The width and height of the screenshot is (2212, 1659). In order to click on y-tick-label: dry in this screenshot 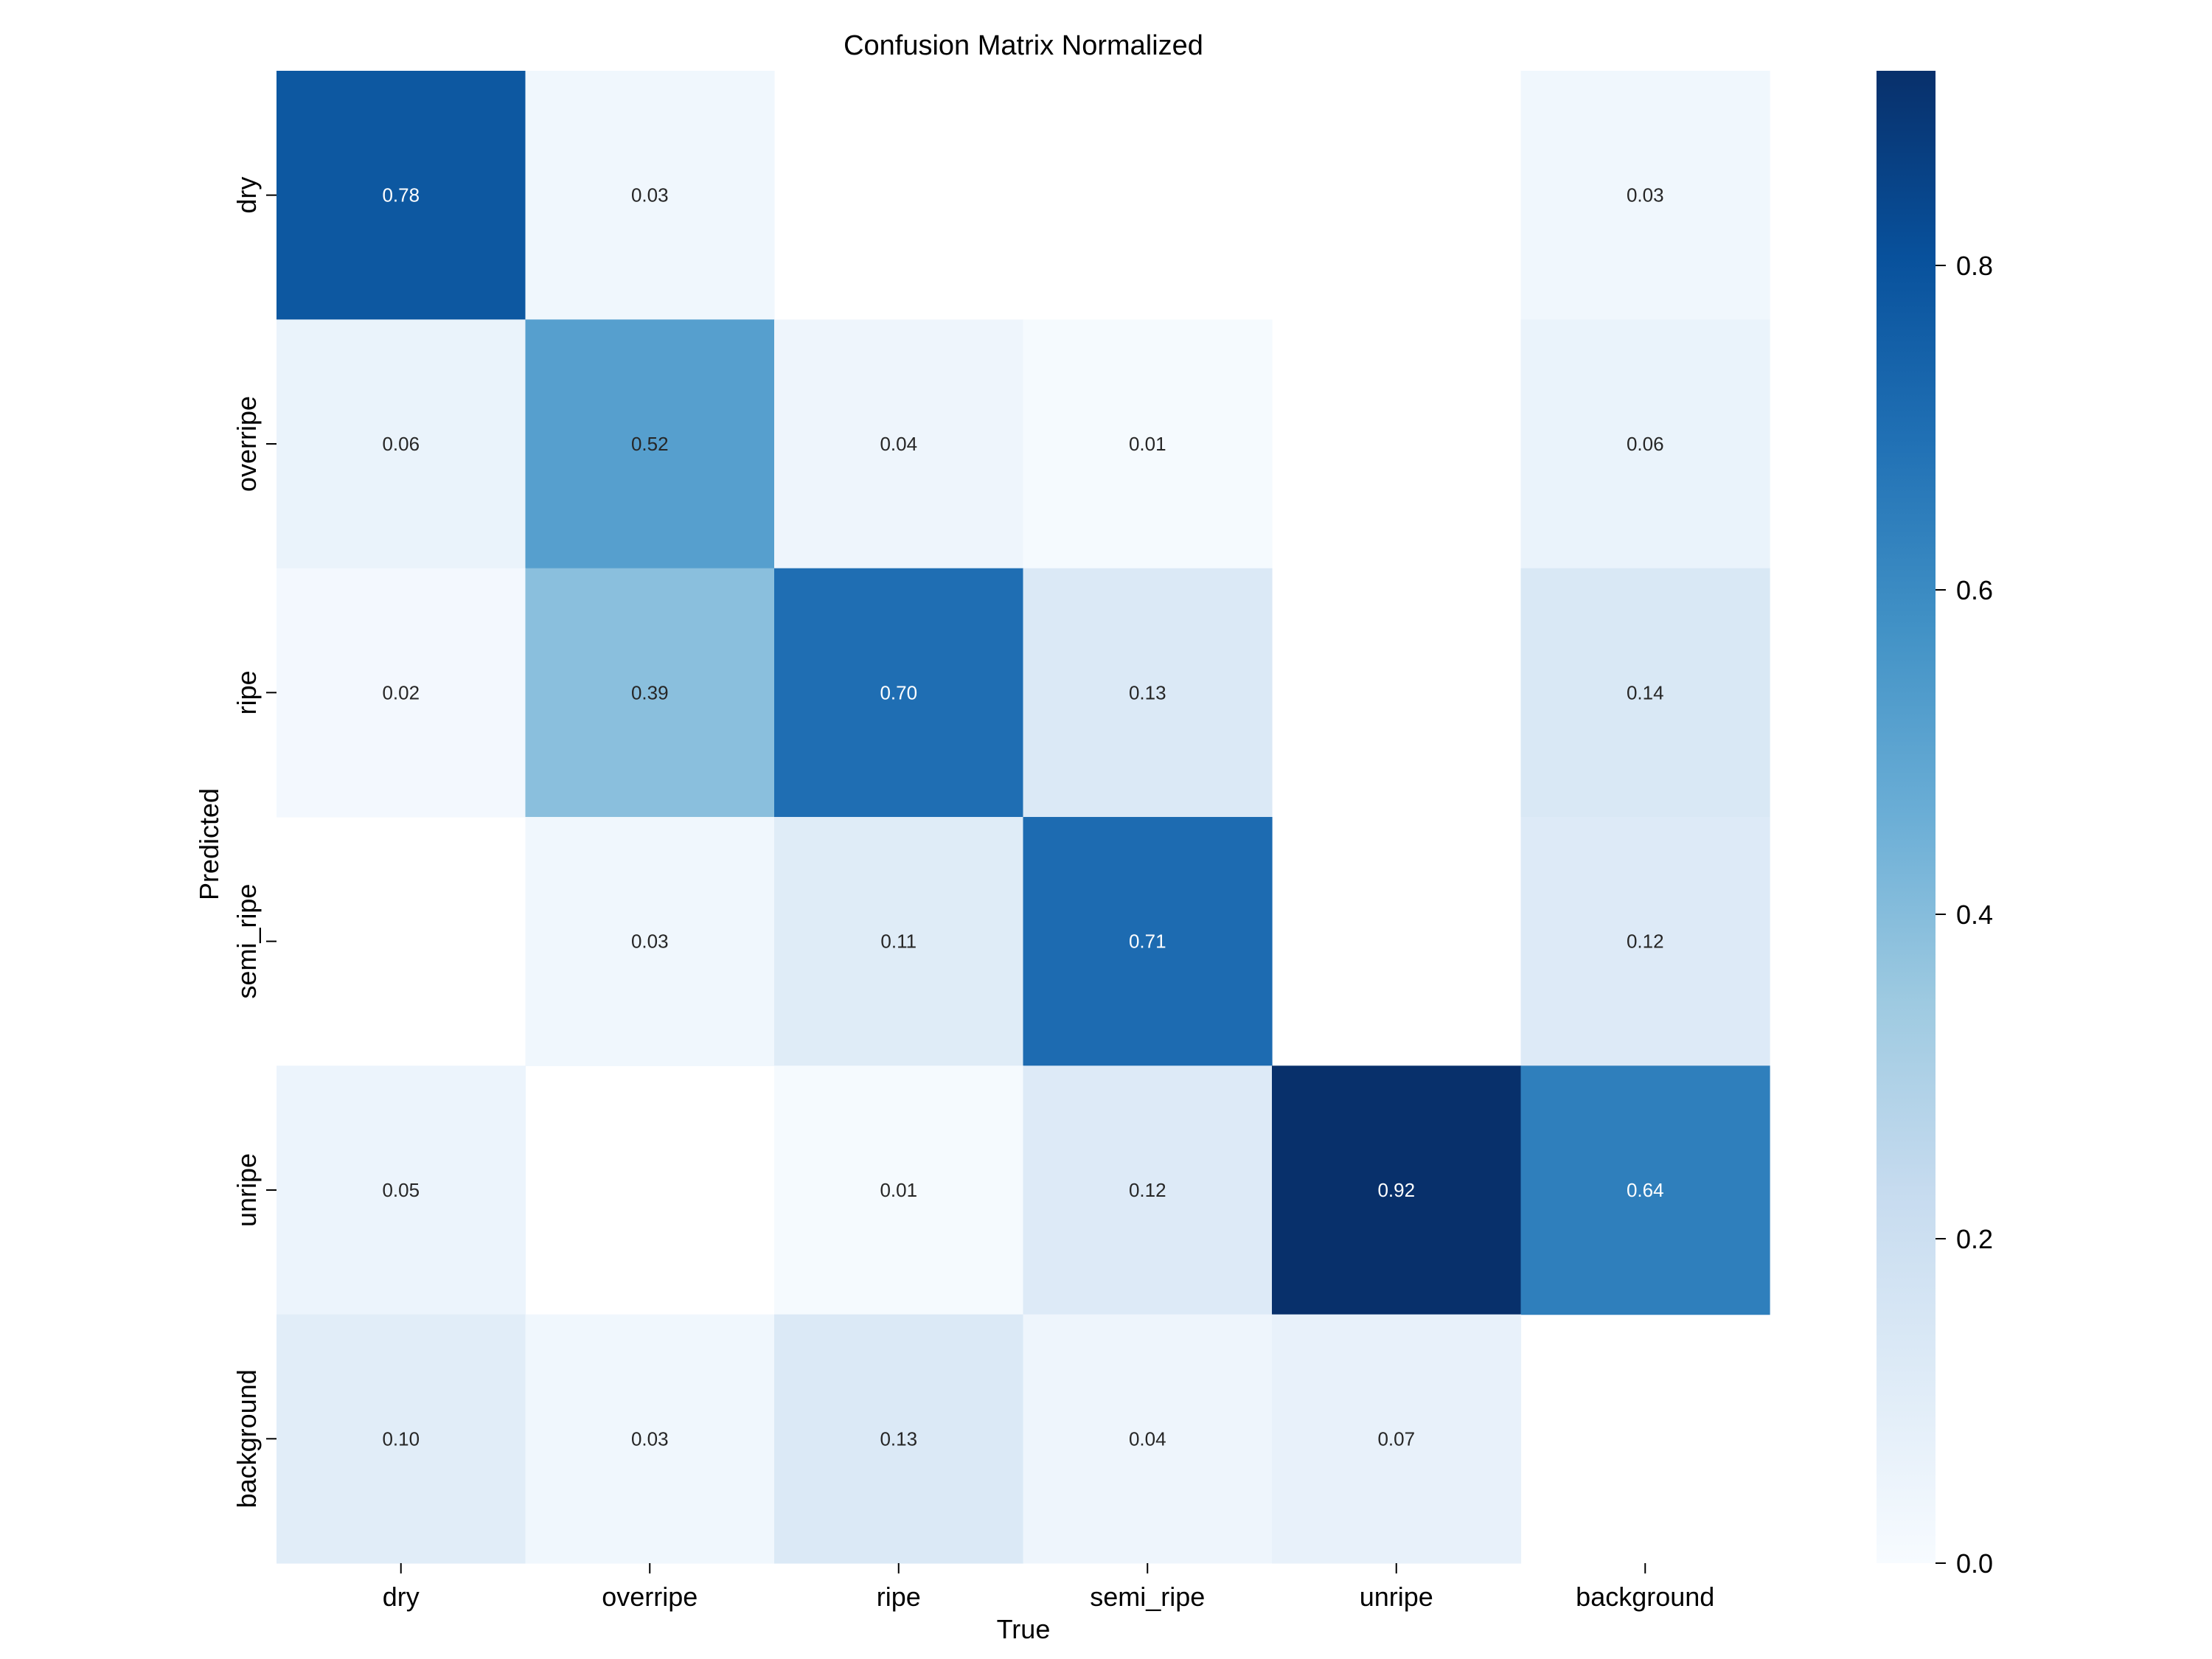, I will do `click(247, 195)`.